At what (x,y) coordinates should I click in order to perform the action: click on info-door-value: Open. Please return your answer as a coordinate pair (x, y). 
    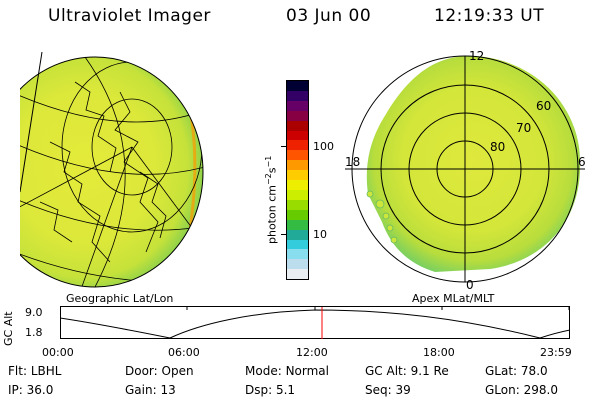
    Looking at the image, I should click on (177, 371).